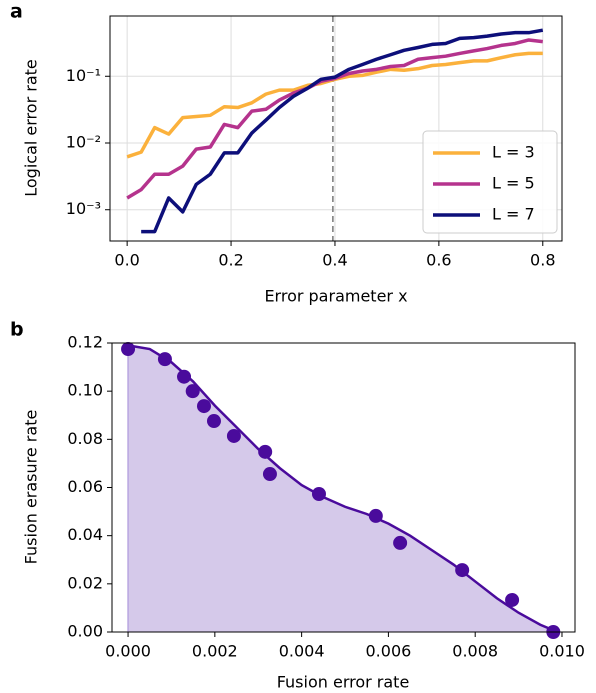  Describe the element at coordinates (85, 486) in the screenshot. I see `y-tick-label: 0.06` at that location.